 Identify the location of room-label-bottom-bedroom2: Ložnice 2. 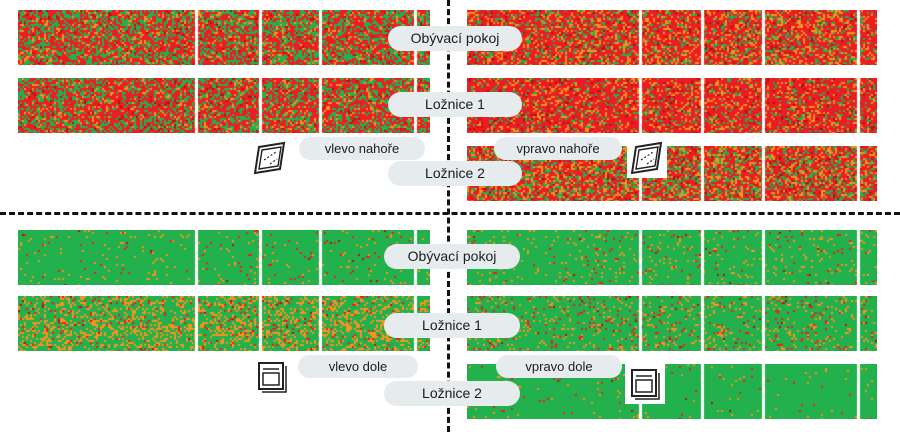
(452, 393).